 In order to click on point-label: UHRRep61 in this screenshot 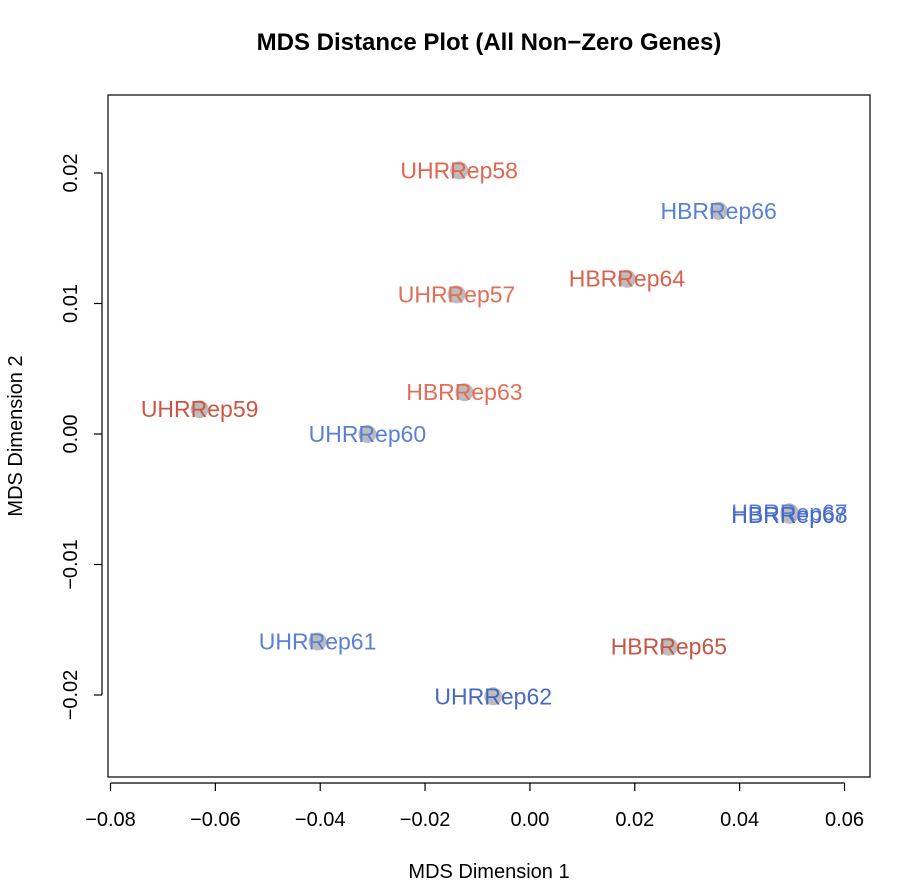, I will do `click(318, 641)`.